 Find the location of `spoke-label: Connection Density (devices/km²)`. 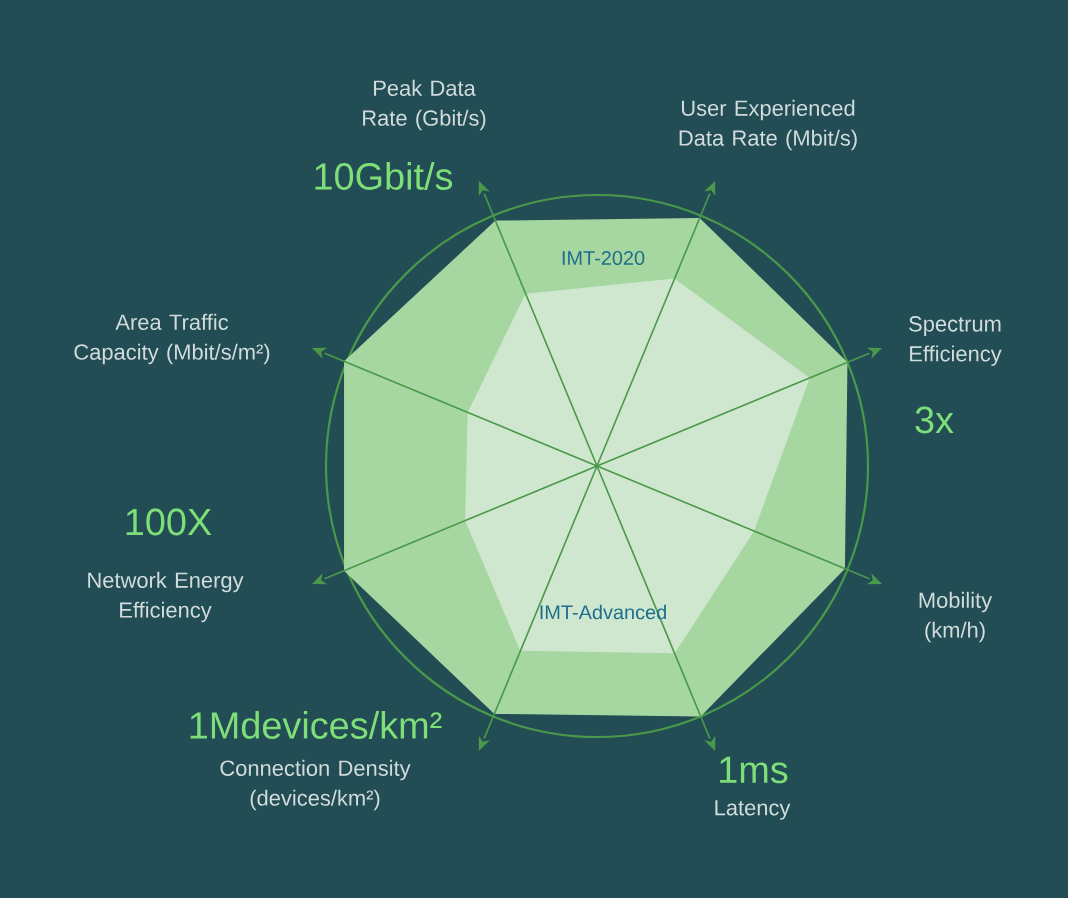

spoke-label: Connection Density (devices/km²) is located at coordinates (315, 785).